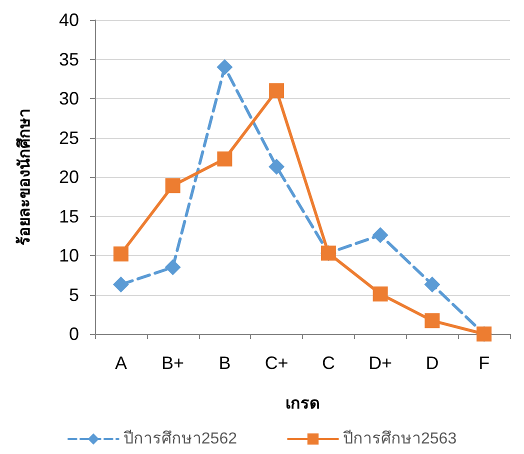 This screenshot has height=454, width=524. What do you see at coordinates (68, 138) in the screenshot?
I see `y-tick-label: 25` at bounding box center [68, 138].